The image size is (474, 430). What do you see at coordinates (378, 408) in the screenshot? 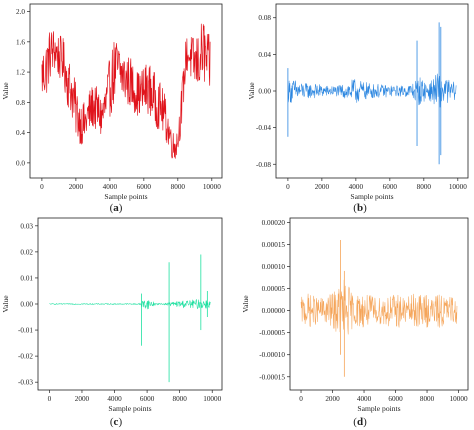
I see `x-axis-title-d: Sample points` at bounding box center [378, 408].